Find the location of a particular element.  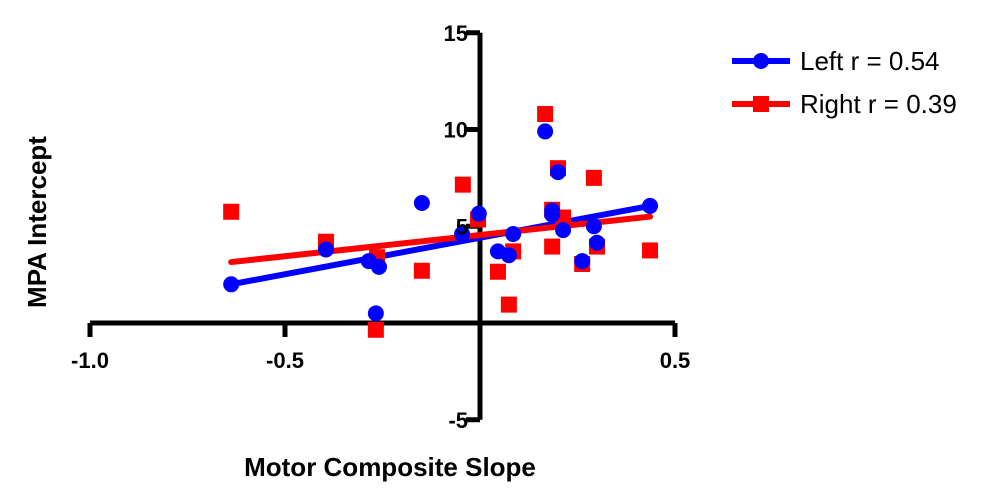

legend-item-right: Right r = 0.39 is located at coordinates (844, 104).